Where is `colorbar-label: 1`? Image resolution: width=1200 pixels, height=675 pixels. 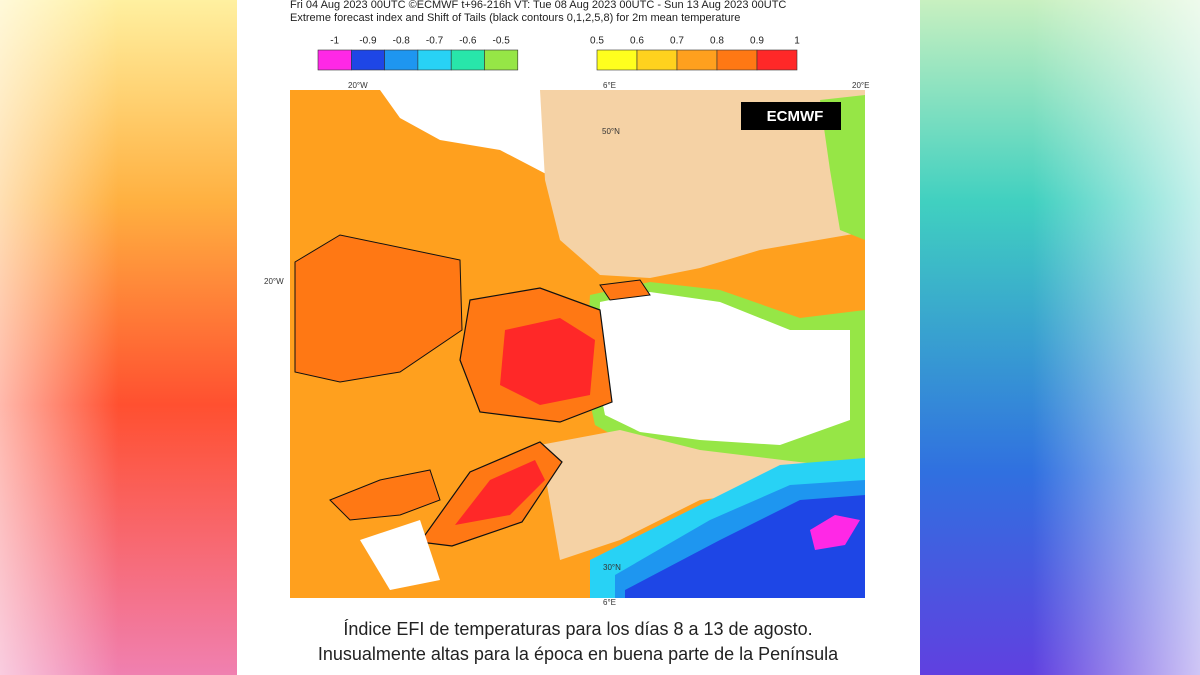
colorbar-label: 1 is located at coordinates (797, 41).